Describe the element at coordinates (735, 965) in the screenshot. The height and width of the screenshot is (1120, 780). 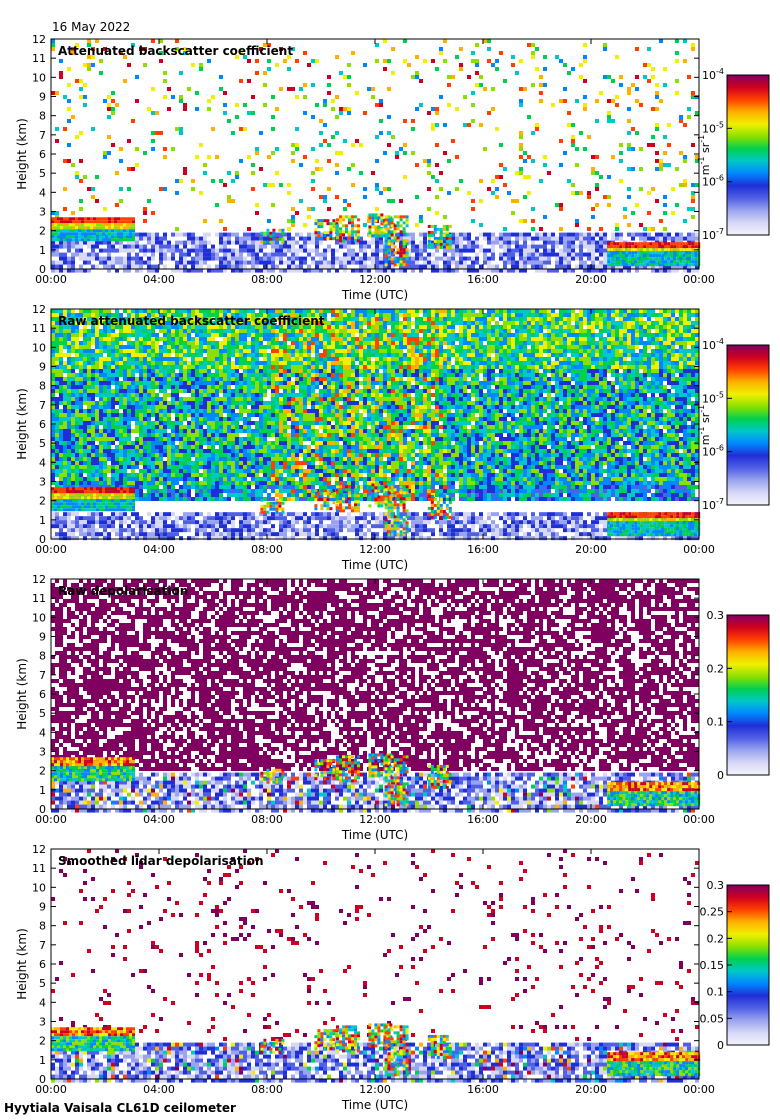
I see `colorbar: 0 0.05 0.1 0.15 0.2 0.25 0.3` at that location.